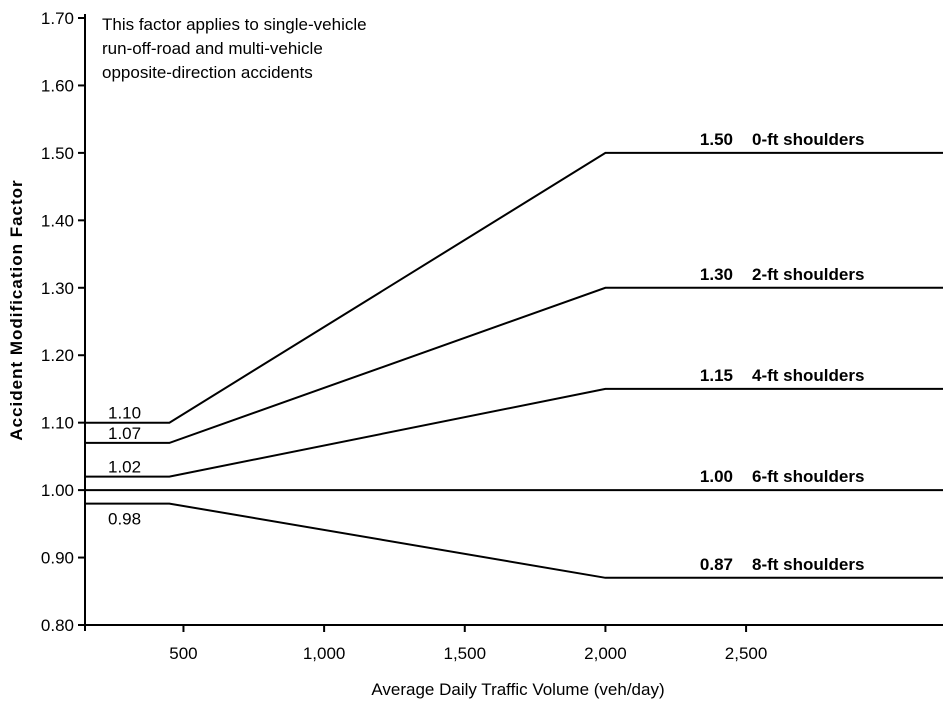 Image resolution: width=943 pixels, height=702 pixels. Describe the element at coordinates (124, 467) in the screenshot. I see `series-start-label-4-ft-shoulders: 1.02` at that location.